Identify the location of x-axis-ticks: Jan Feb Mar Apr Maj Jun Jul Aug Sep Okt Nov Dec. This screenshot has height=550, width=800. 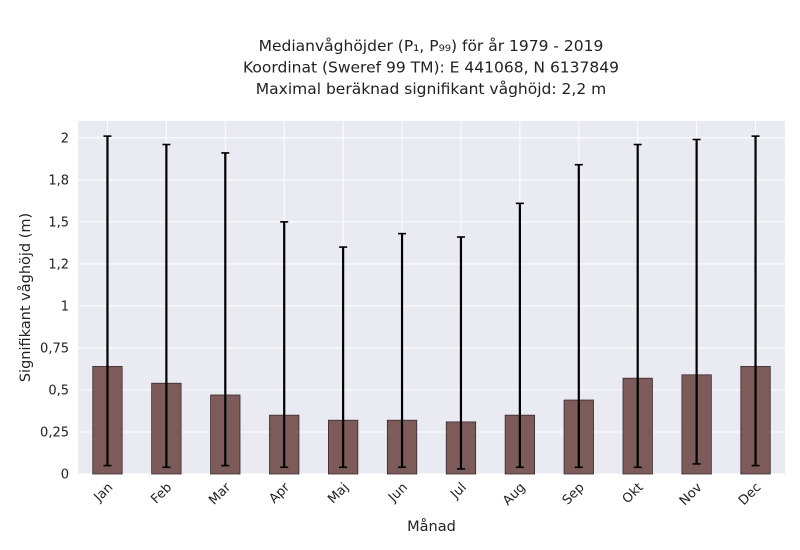
(428, 494).